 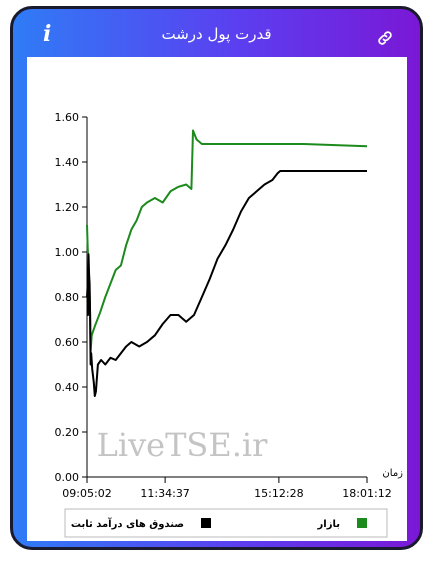 What do you see at coordinates (67, 252) in the screenshot?
I see `y-tick-label: 1.00` at bounding box center [67, 252].